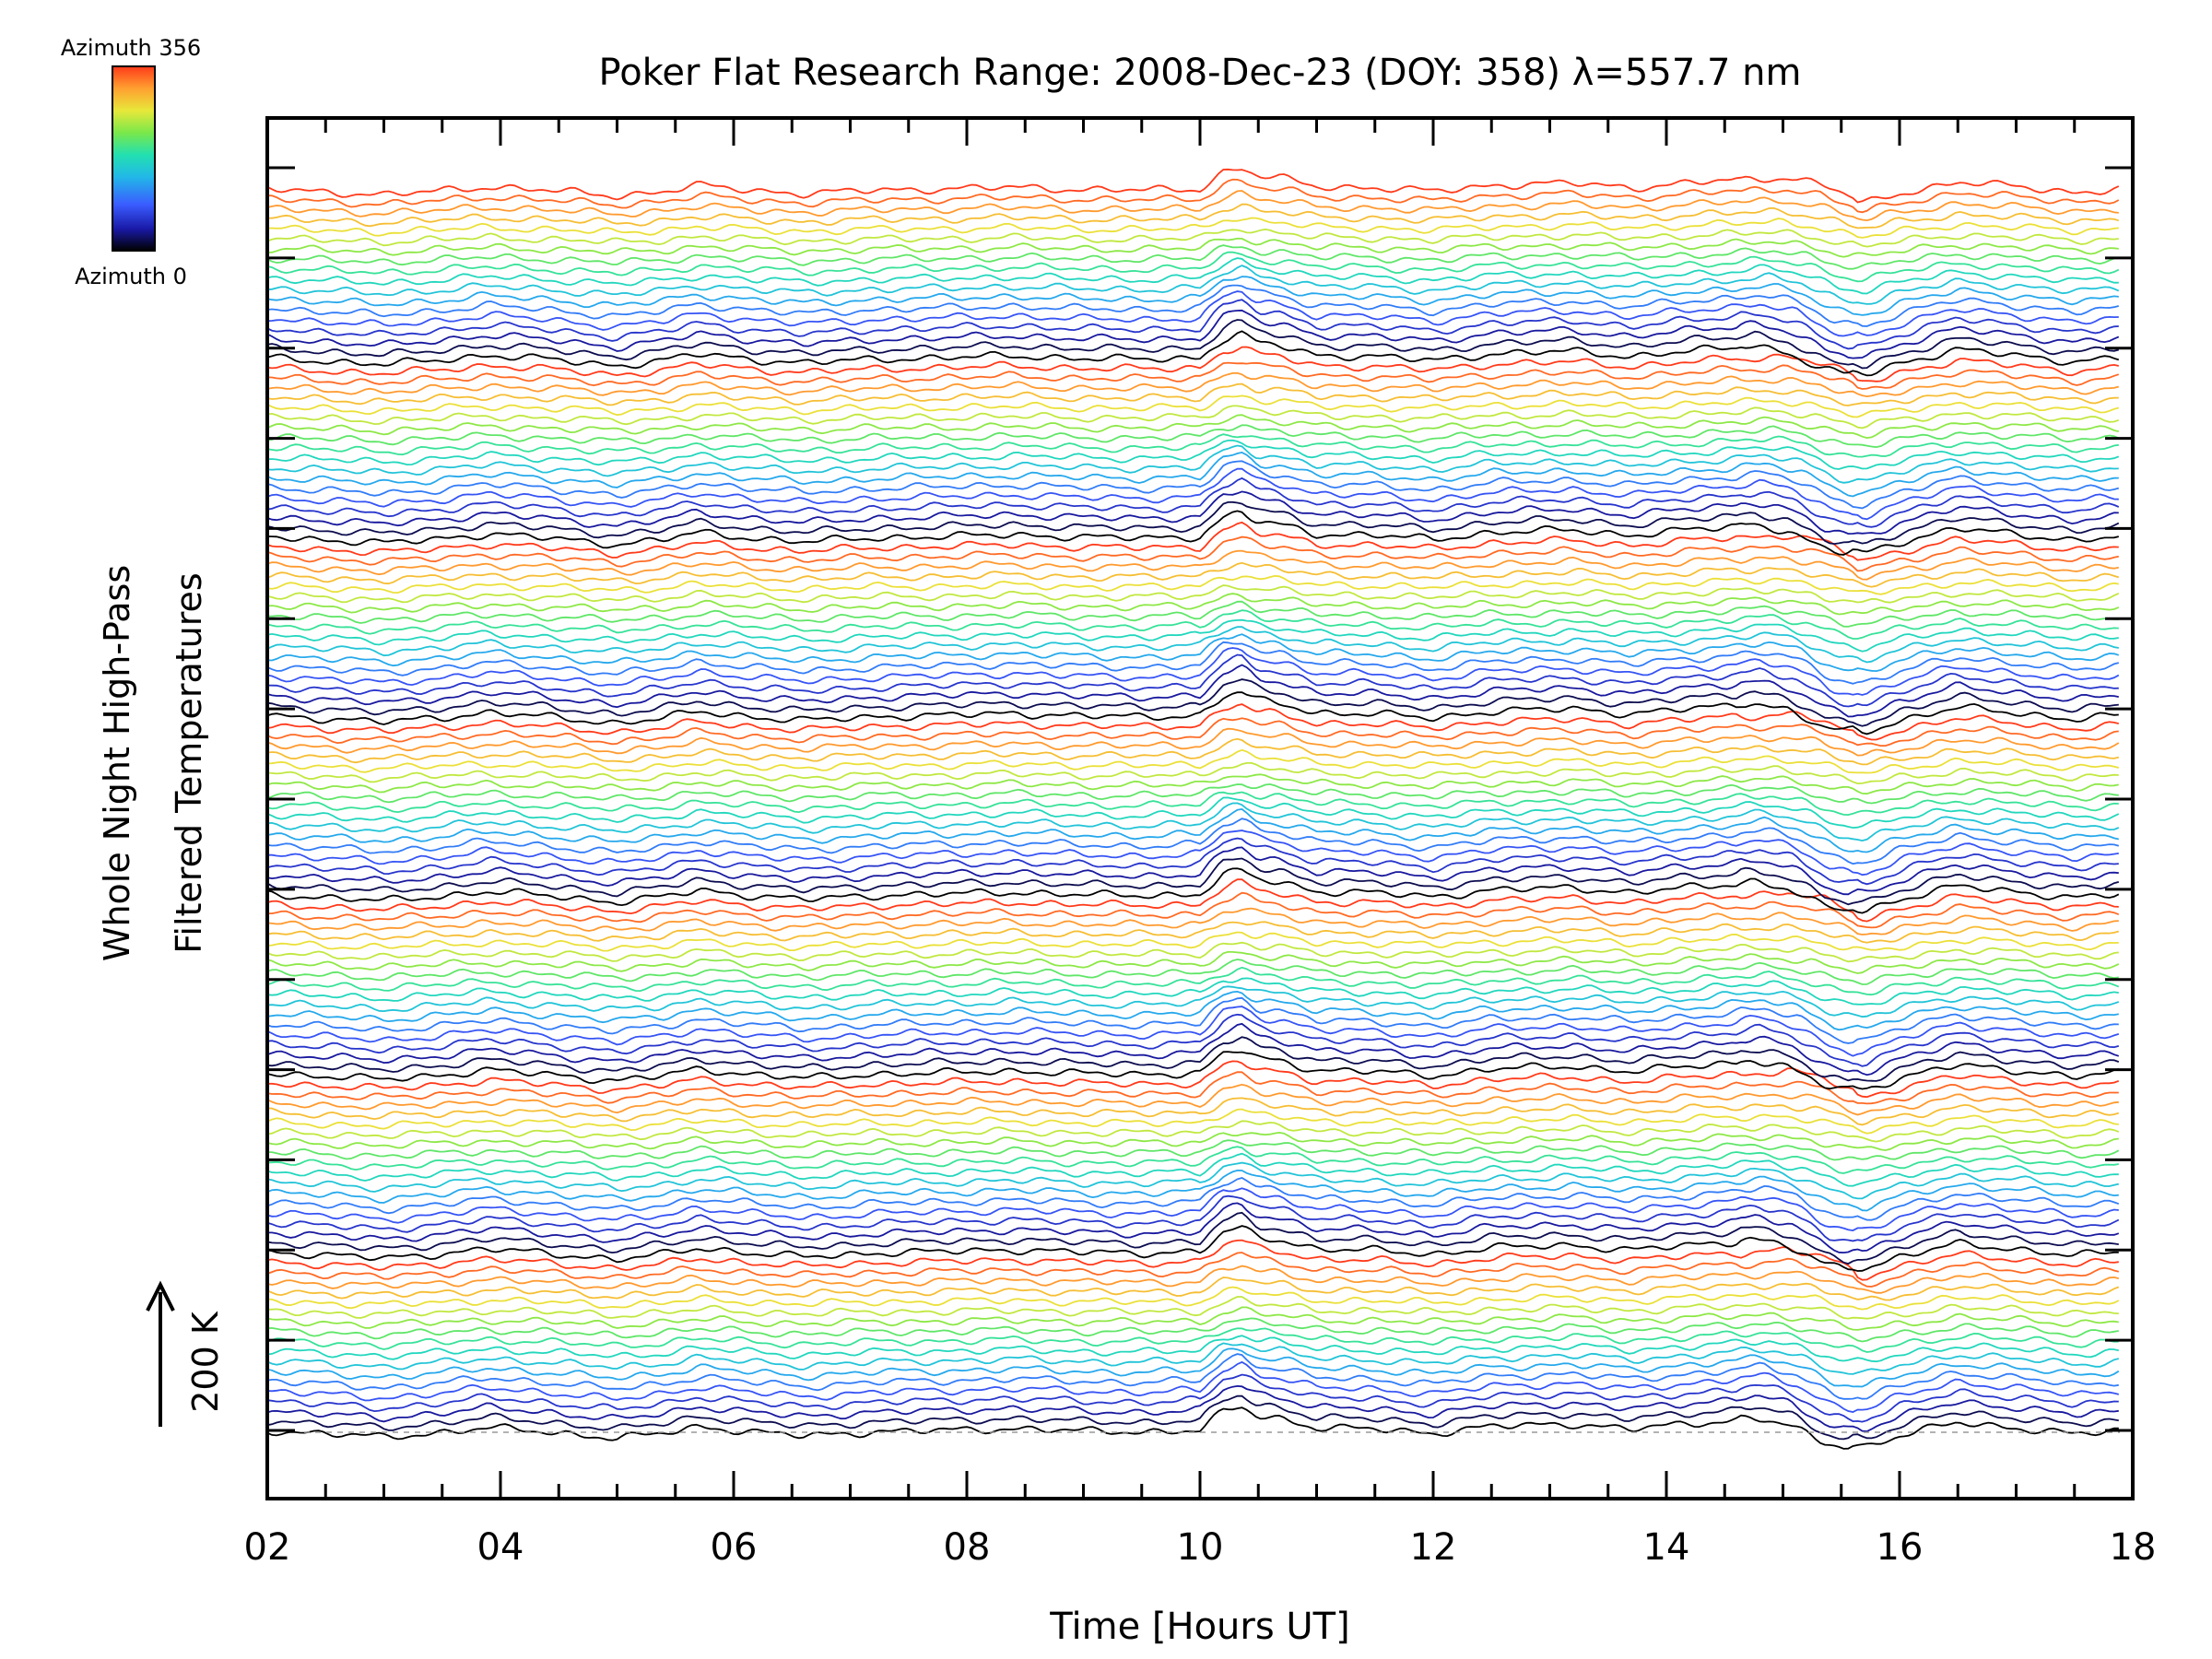 The height and width of the screenshot is (1659, 2212). I want to click on scale-arrow-head, so click(160, 1296).